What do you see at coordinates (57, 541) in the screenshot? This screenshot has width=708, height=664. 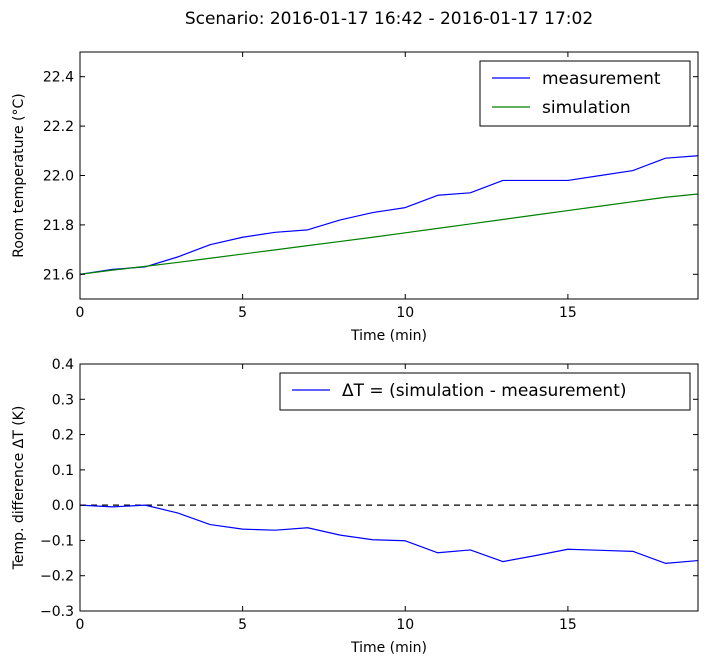 I see `y-tick-label: −0.1` at bounding box center [57, 541].